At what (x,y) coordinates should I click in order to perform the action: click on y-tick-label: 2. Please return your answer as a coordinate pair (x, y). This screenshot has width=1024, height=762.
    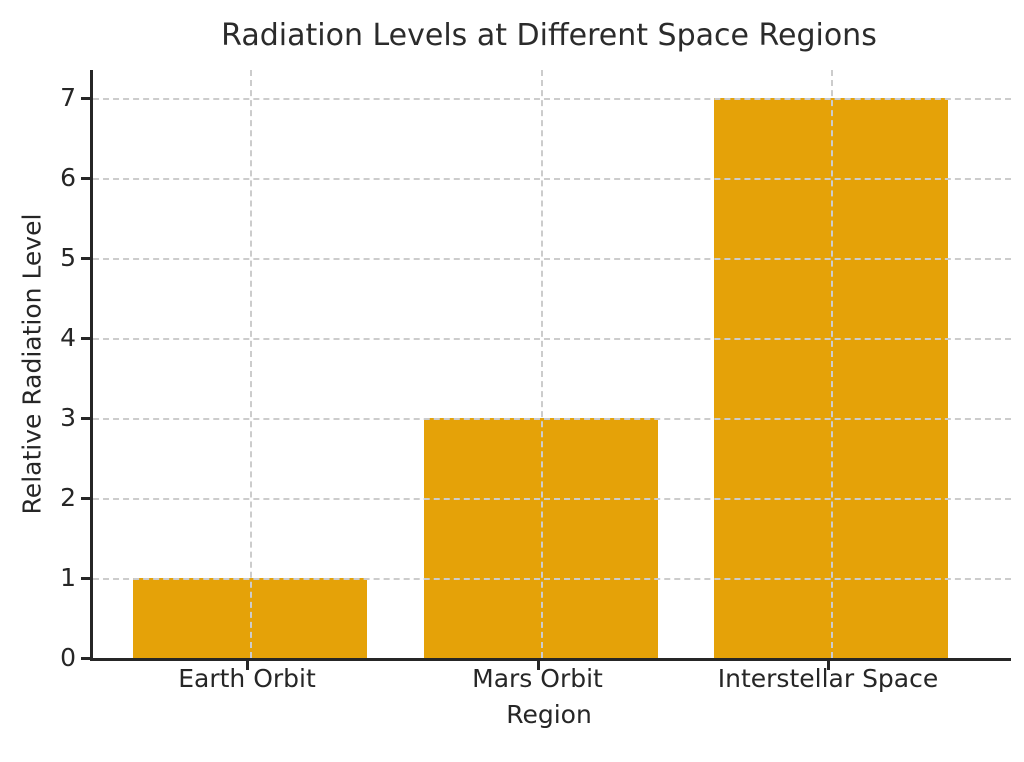
    Looking at the image, I should click on (68, 497).